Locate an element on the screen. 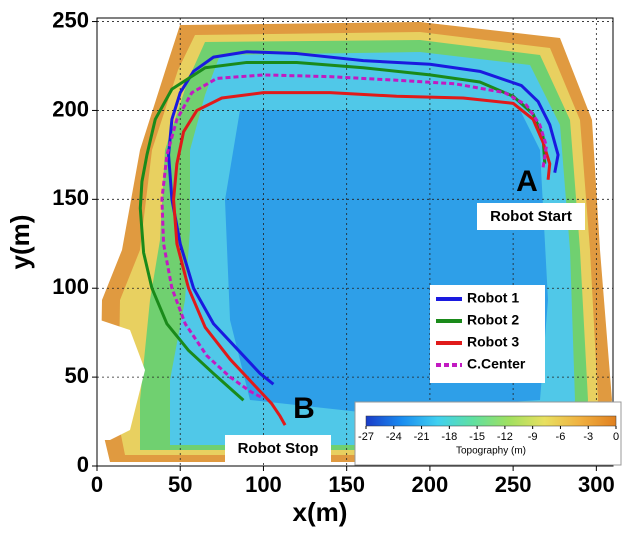 Image resolution: width=625 pixels, height=534 pixels. y-axis-label: y(m) is located at coordinates (20, 242).